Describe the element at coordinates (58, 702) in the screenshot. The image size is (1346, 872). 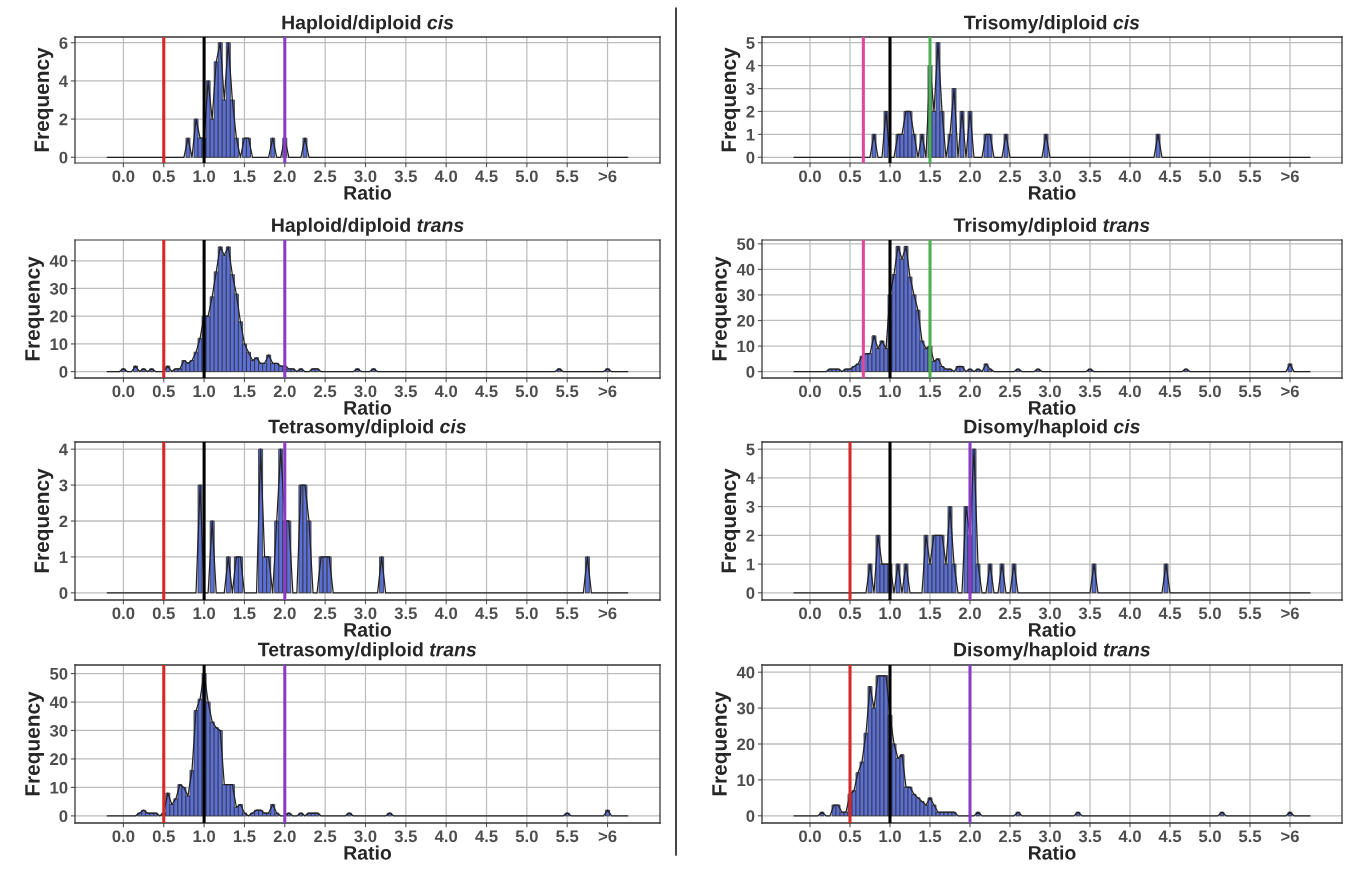
I see `y-tick-label: 40` at that location.